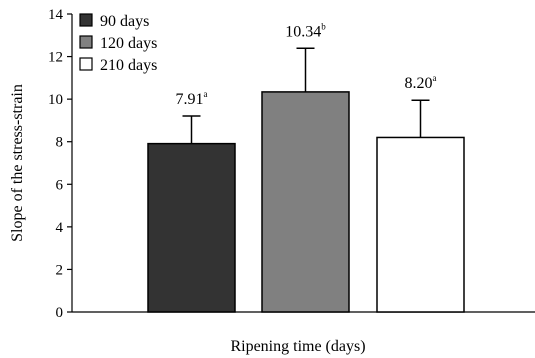  I want to click on legend-label-2: 120 days, so click(128, 43).